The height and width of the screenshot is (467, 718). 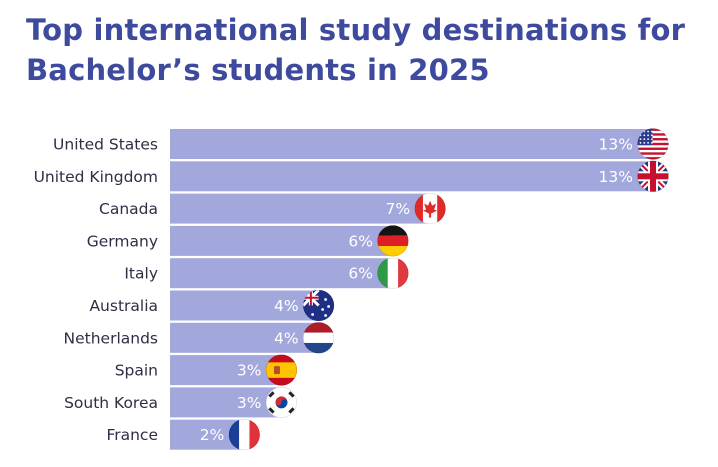 What do you see at coordinates (397, 209) in the screenshot?
I see `value-label-canada: 7%` at bounding box center [397, 209].